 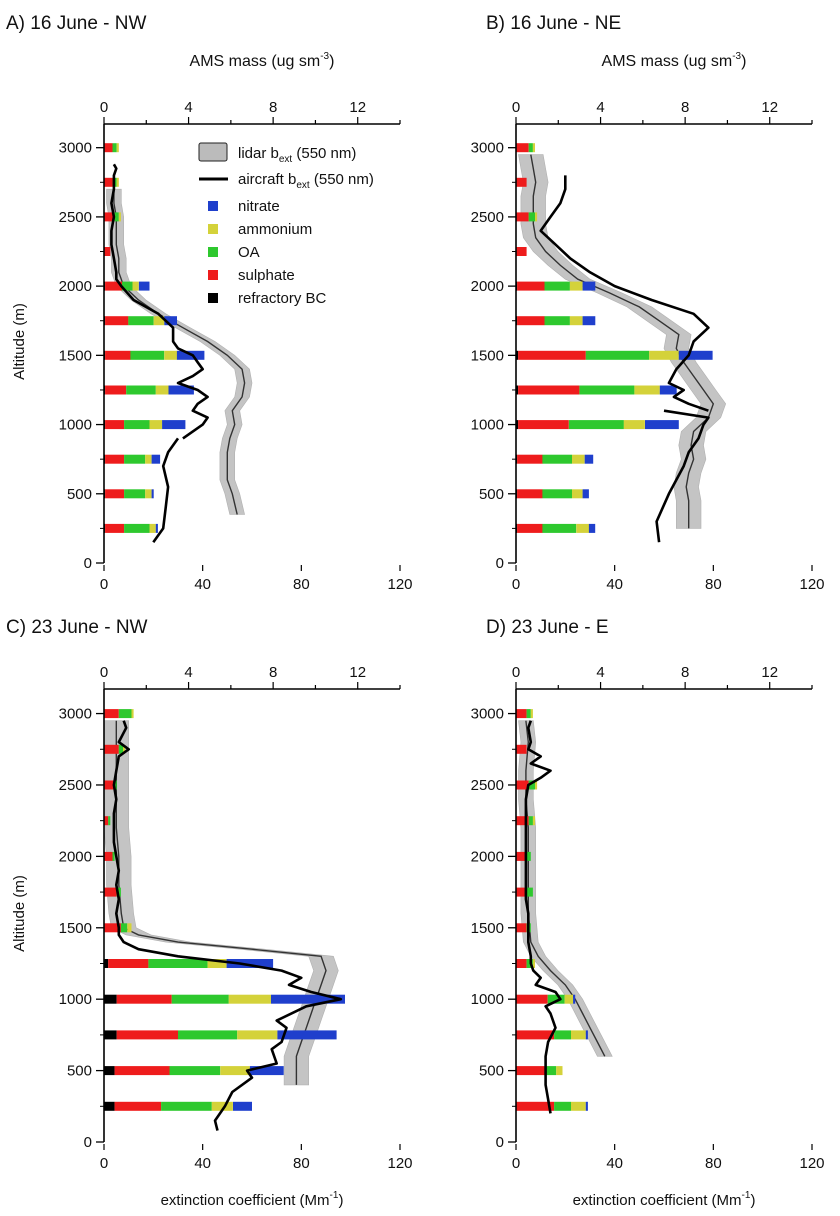 I want to click on bar-c-2000-sulphate, so click(x=108, y=856).